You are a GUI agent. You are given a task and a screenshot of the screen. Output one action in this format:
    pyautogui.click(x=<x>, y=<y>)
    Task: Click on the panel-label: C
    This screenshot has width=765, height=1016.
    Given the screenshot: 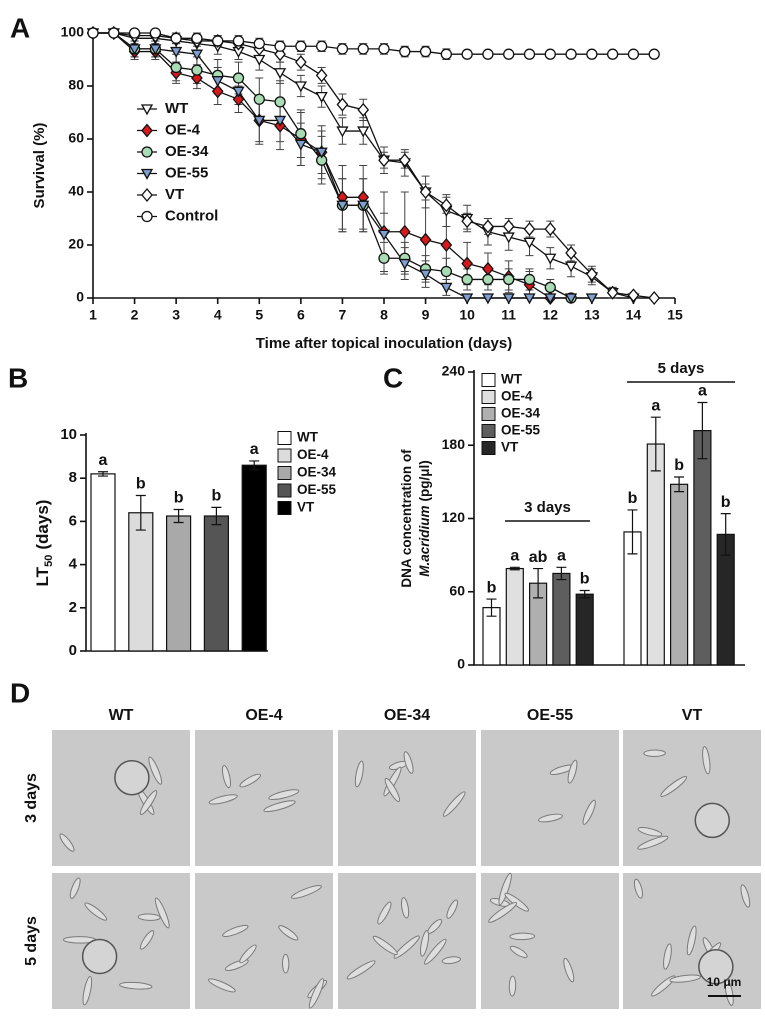 What is the action you would take?
    pyautogui.click(x=393, y=377)
    